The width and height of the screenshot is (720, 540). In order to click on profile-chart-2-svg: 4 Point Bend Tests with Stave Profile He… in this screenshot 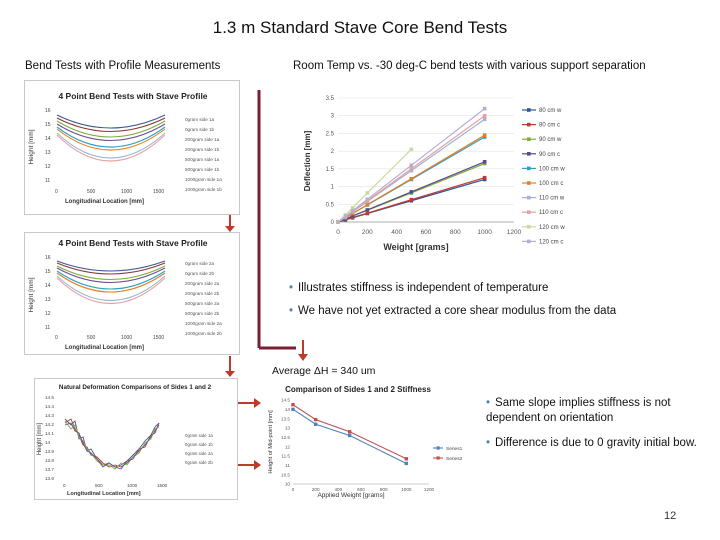, I will do `click(125, 294)`.